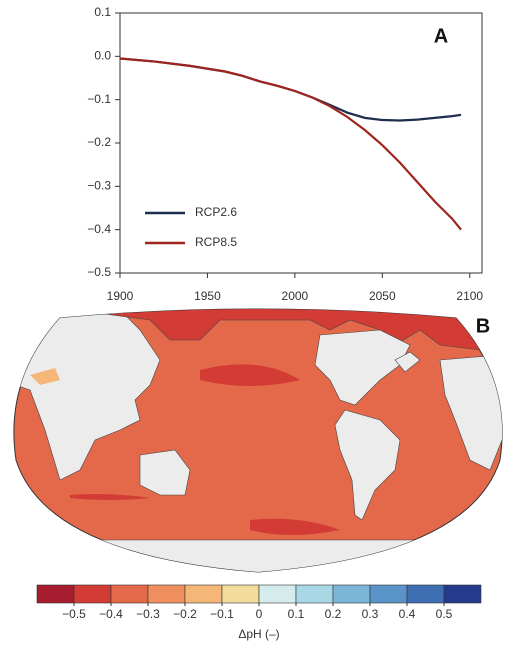 This screenshot has height=655, width=517. Describe the element at coordinates (407, 614) in the screenshot. I see `x-tick-label: 0.4` at that location.